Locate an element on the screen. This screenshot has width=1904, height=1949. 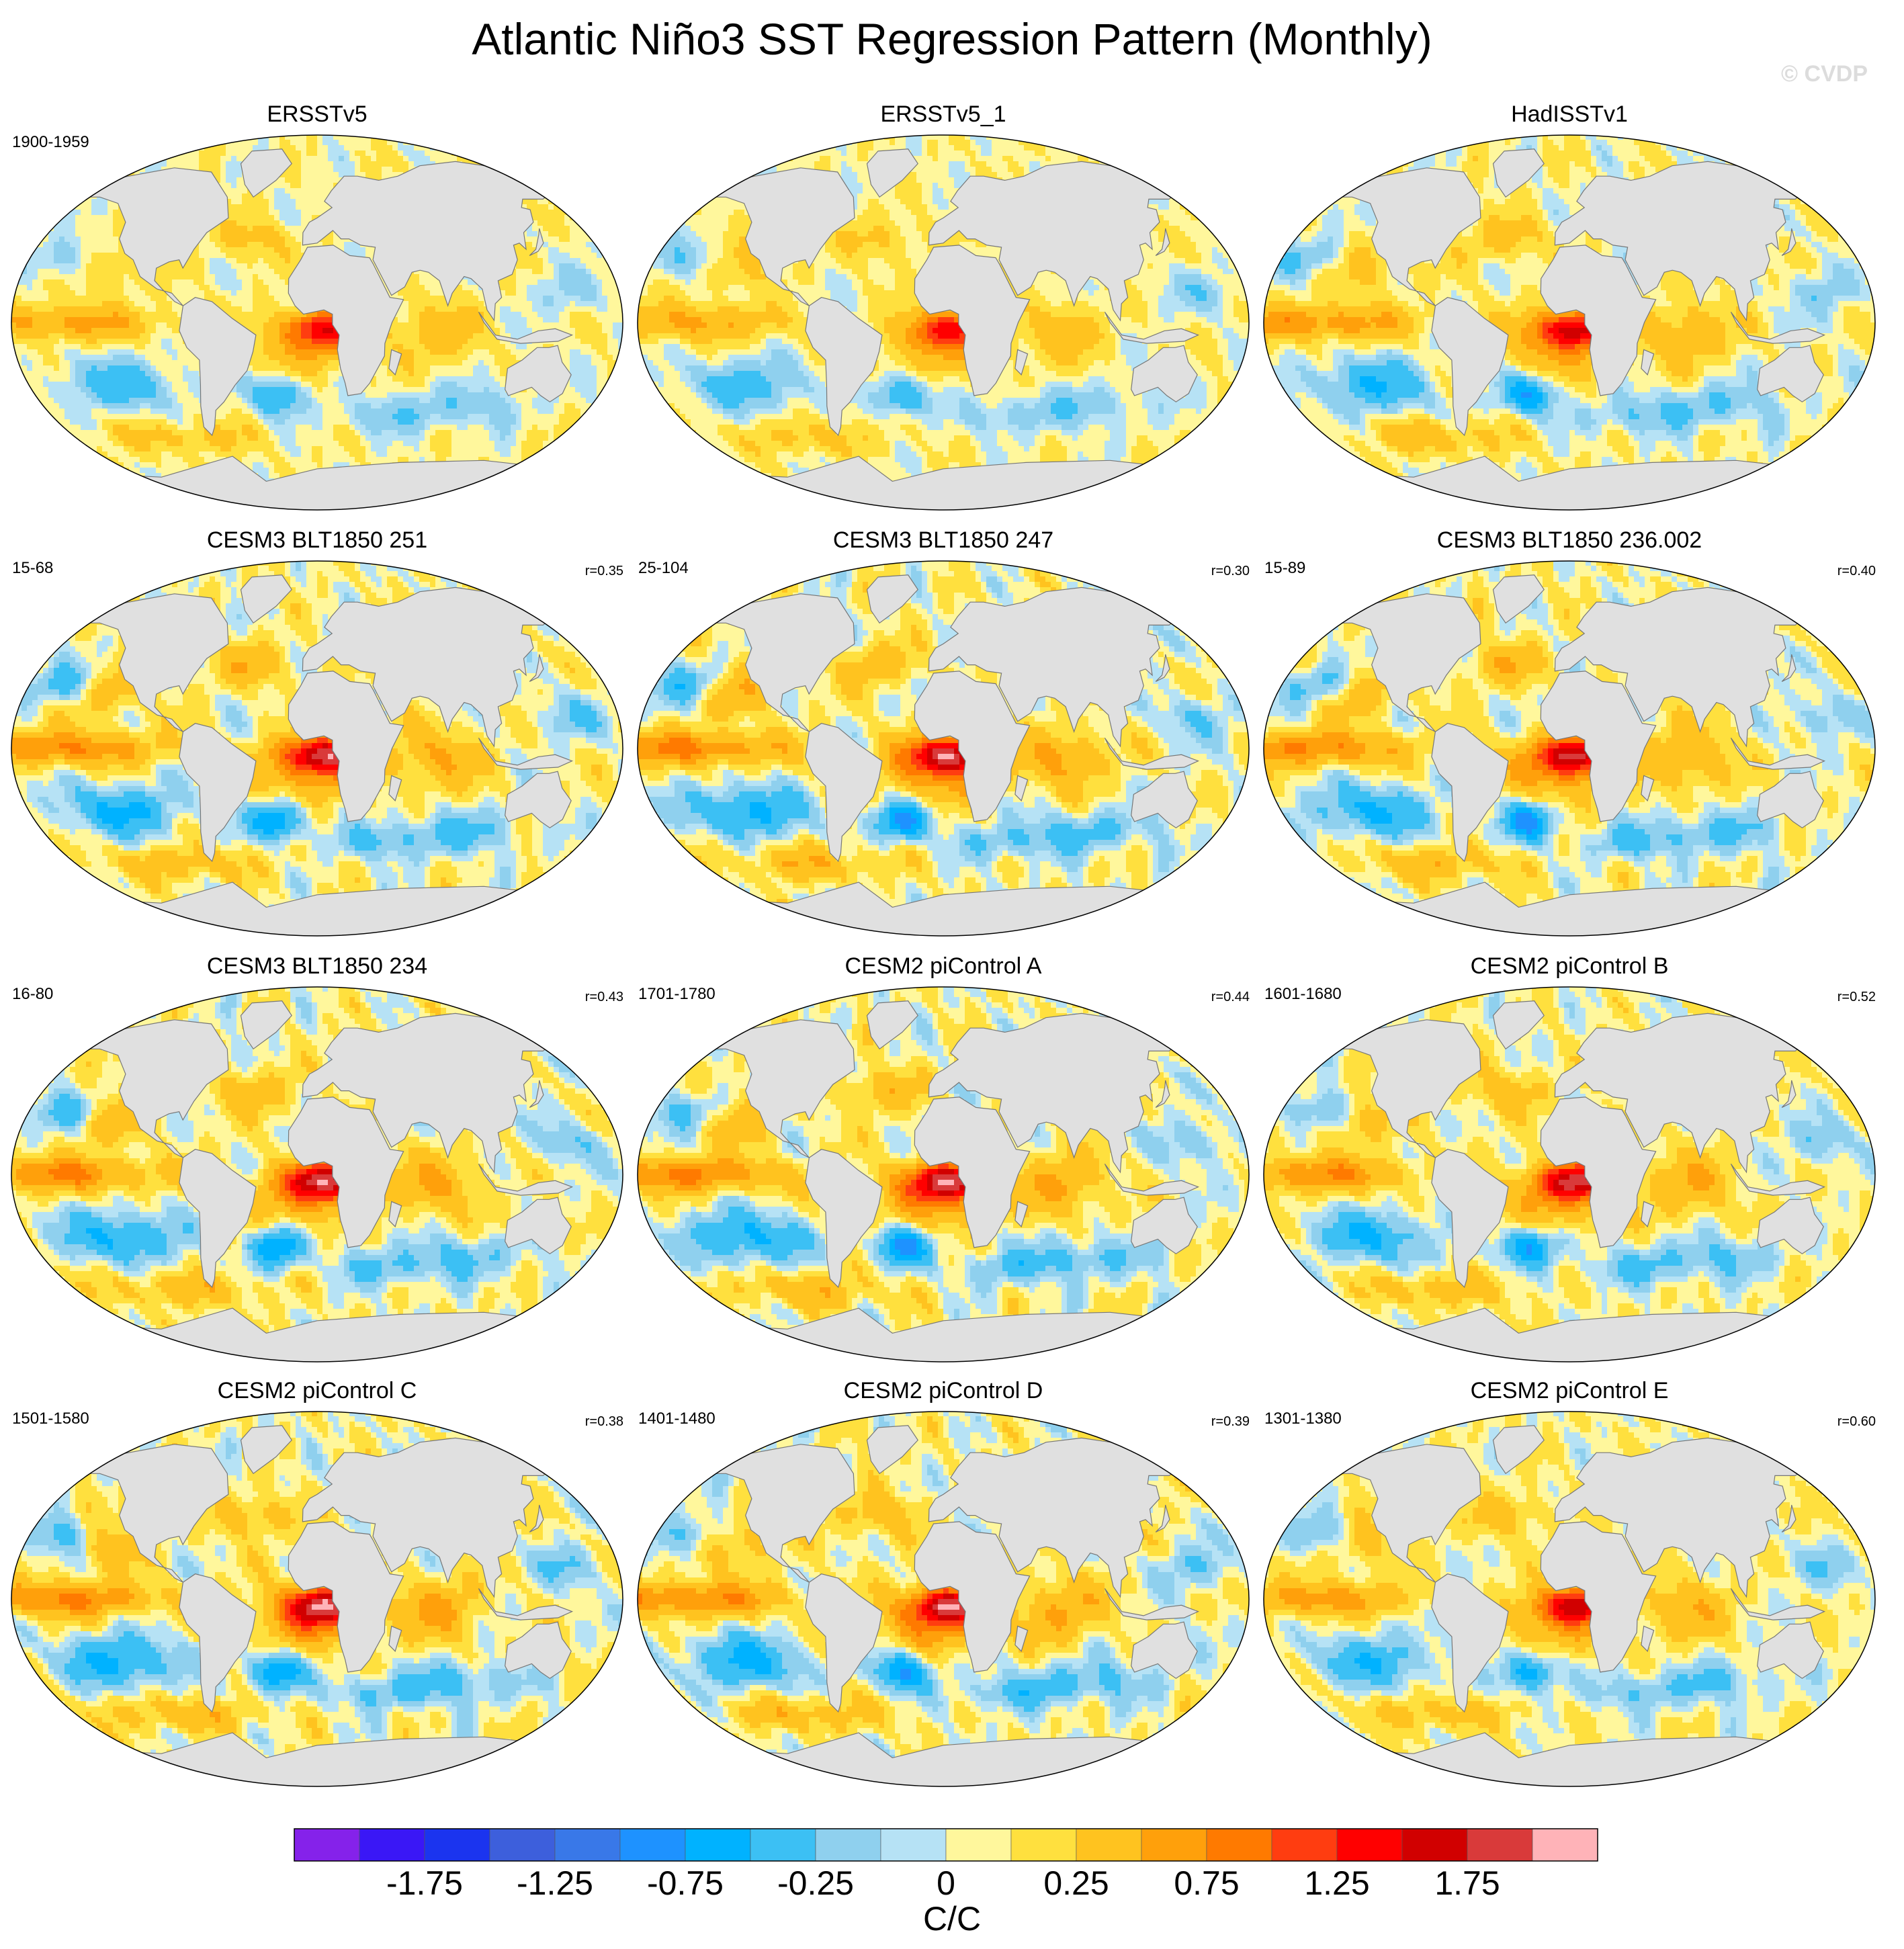
panel-title: CESM3 BLT1850 234 is located at coordinates (317, 966).